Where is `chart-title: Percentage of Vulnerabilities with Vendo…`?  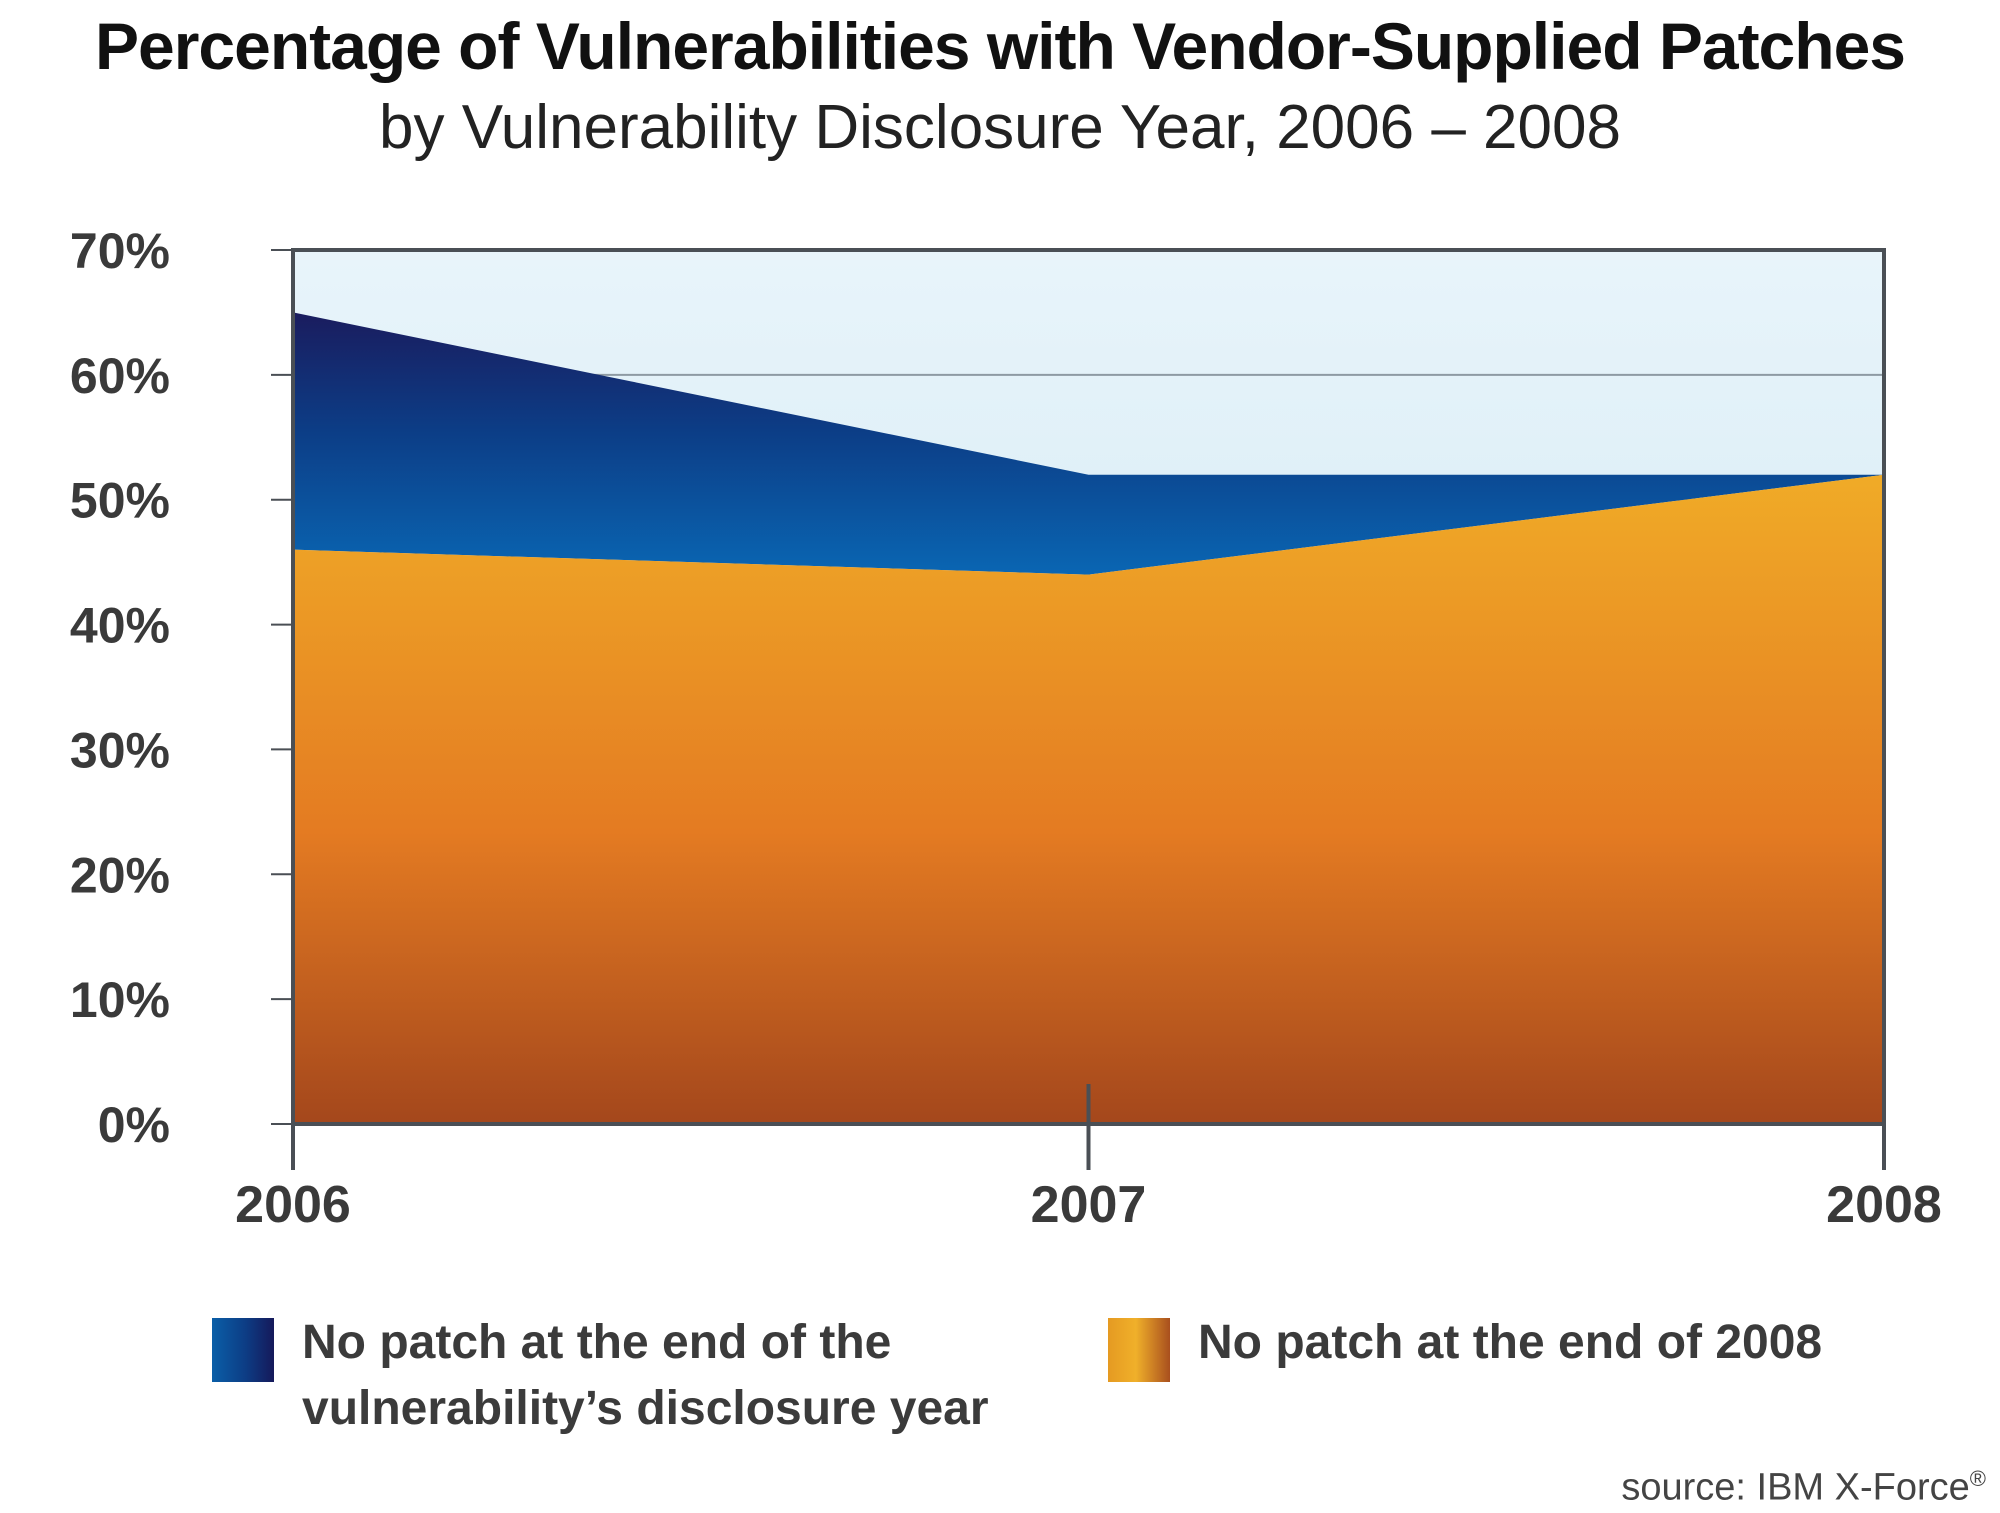
chart-title: Percentage of Vulnerabilities with Vendo… is located at coordinates (1000, 46).